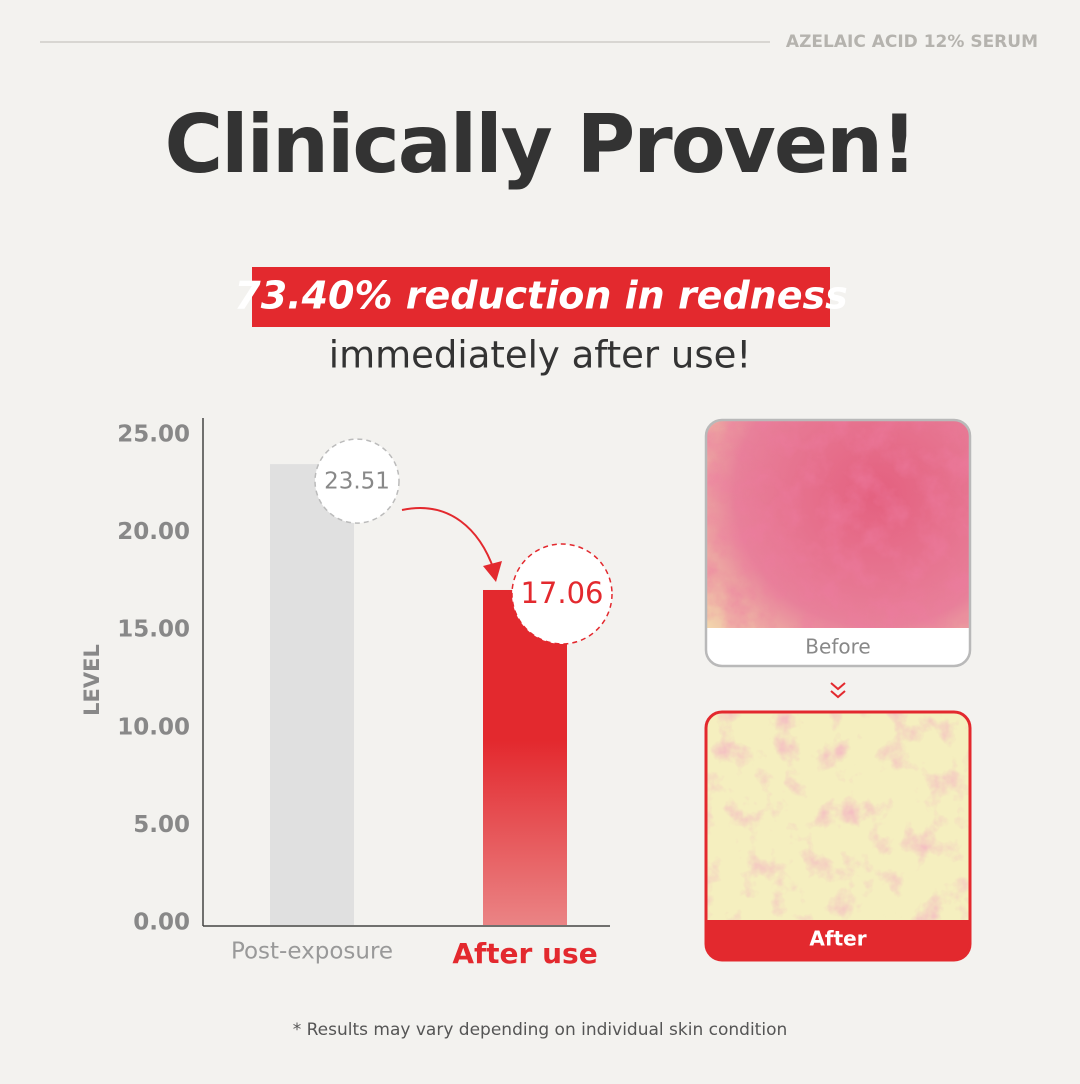  Describe the element at coordinates (92, 680) in the screenshot. I see `y-axis-label: LEVEL` at that location.